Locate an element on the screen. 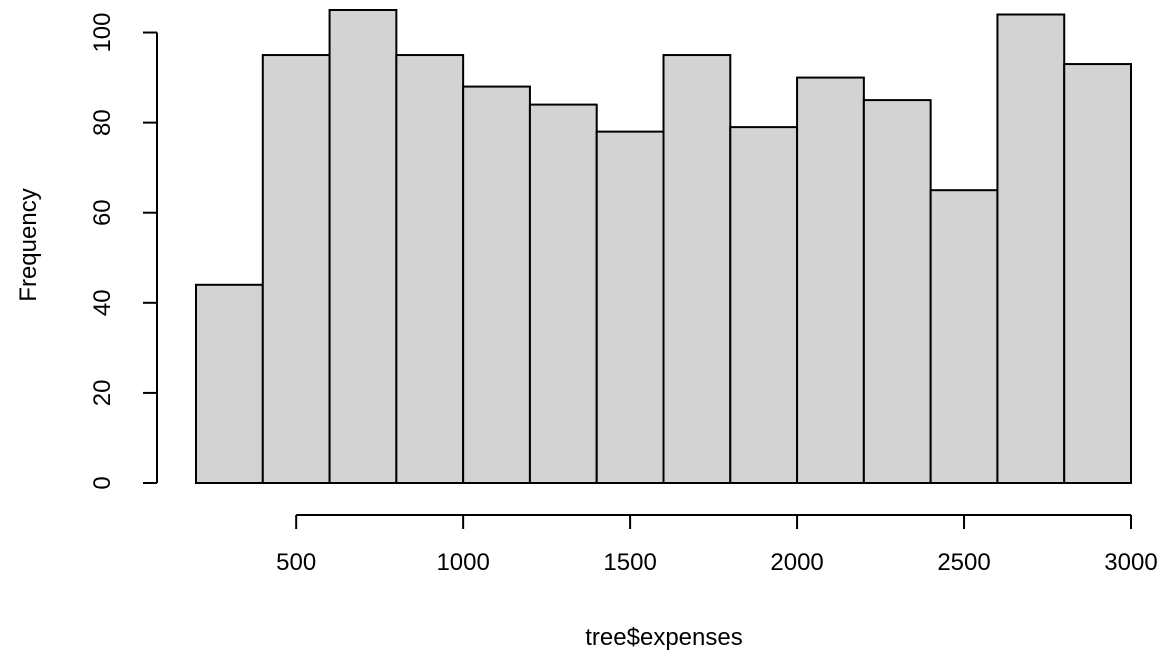 This screenshot has width=1173, height=658. y-tick-label: 0 is located at coordinates (102, 482).